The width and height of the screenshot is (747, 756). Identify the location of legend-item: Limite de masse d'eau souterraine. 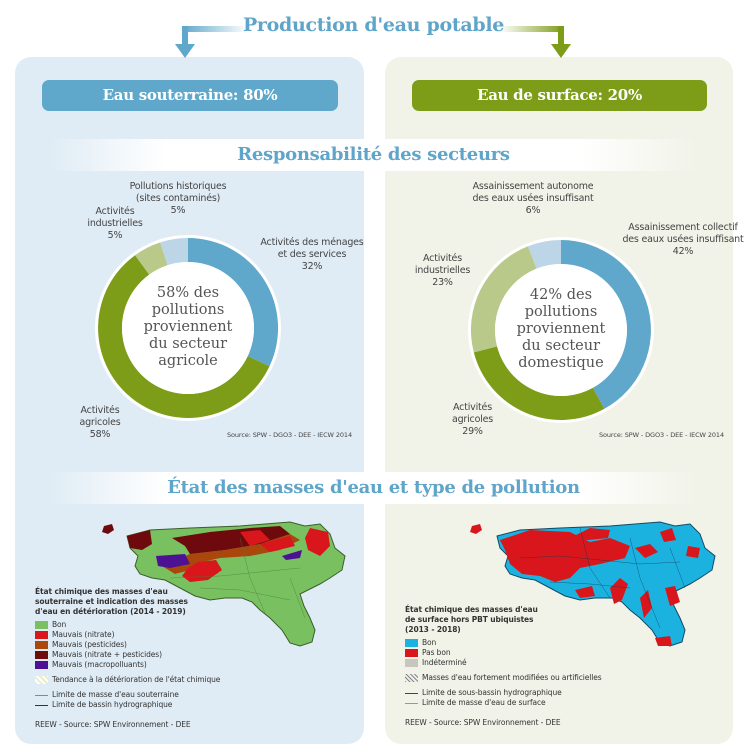
(135, 695).